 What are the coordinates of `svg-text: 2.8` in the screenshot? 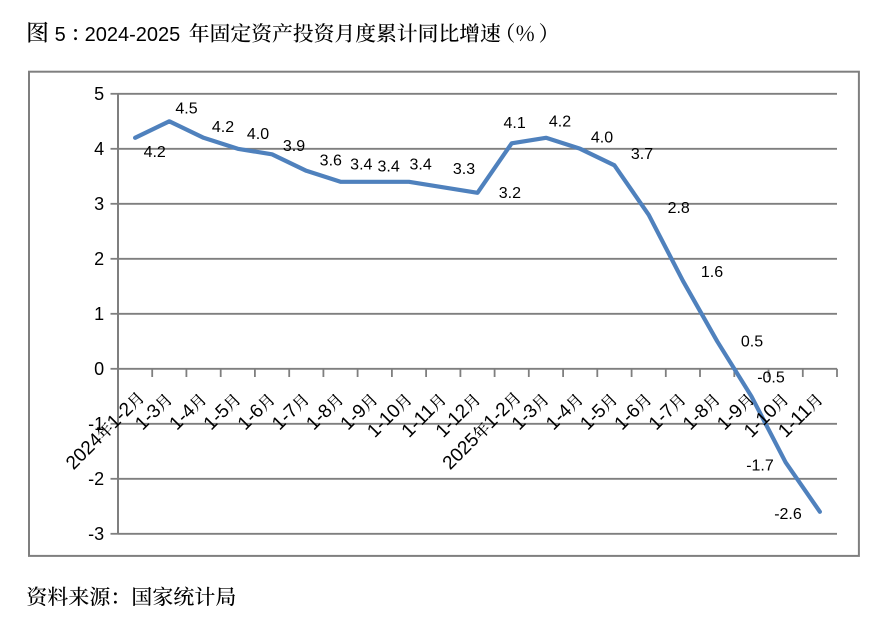 It's located at (679, 208).